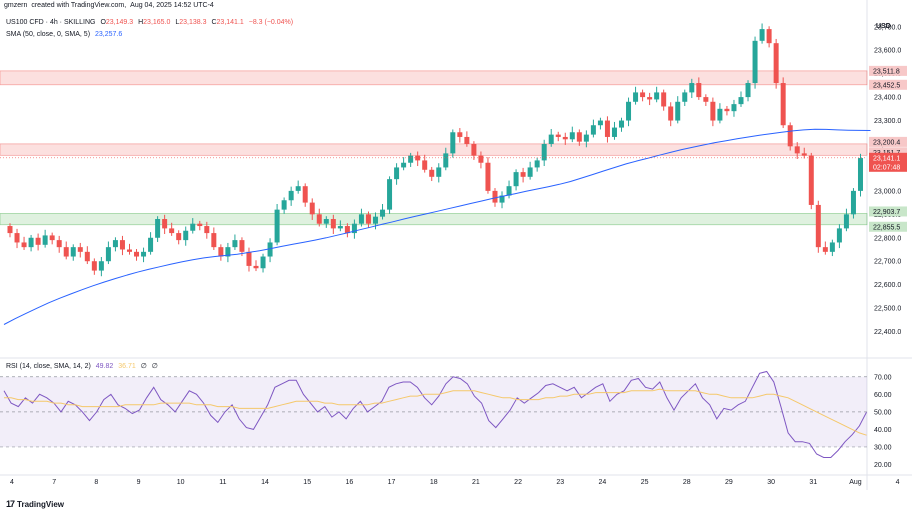  What do you see at coordinates (687, 482) in the screenshot?
I see `time-tick-label: 28` at bounding box center [687, 482].